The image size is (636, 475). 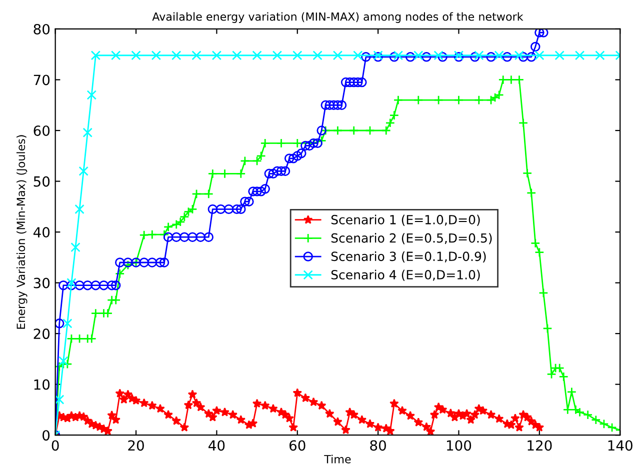 What do you see at coordinates (459, 445) in the screenshot?
I see `x-tick-label: 100` at bounding box center [459, 445].